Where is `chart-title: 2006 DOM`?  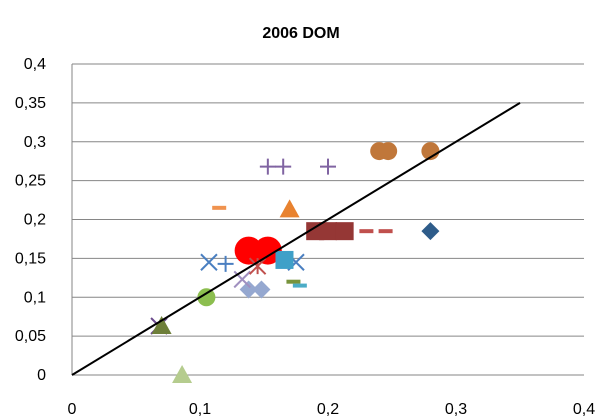
chart-title: 2006 DOM is located at coordinates (300, 33).